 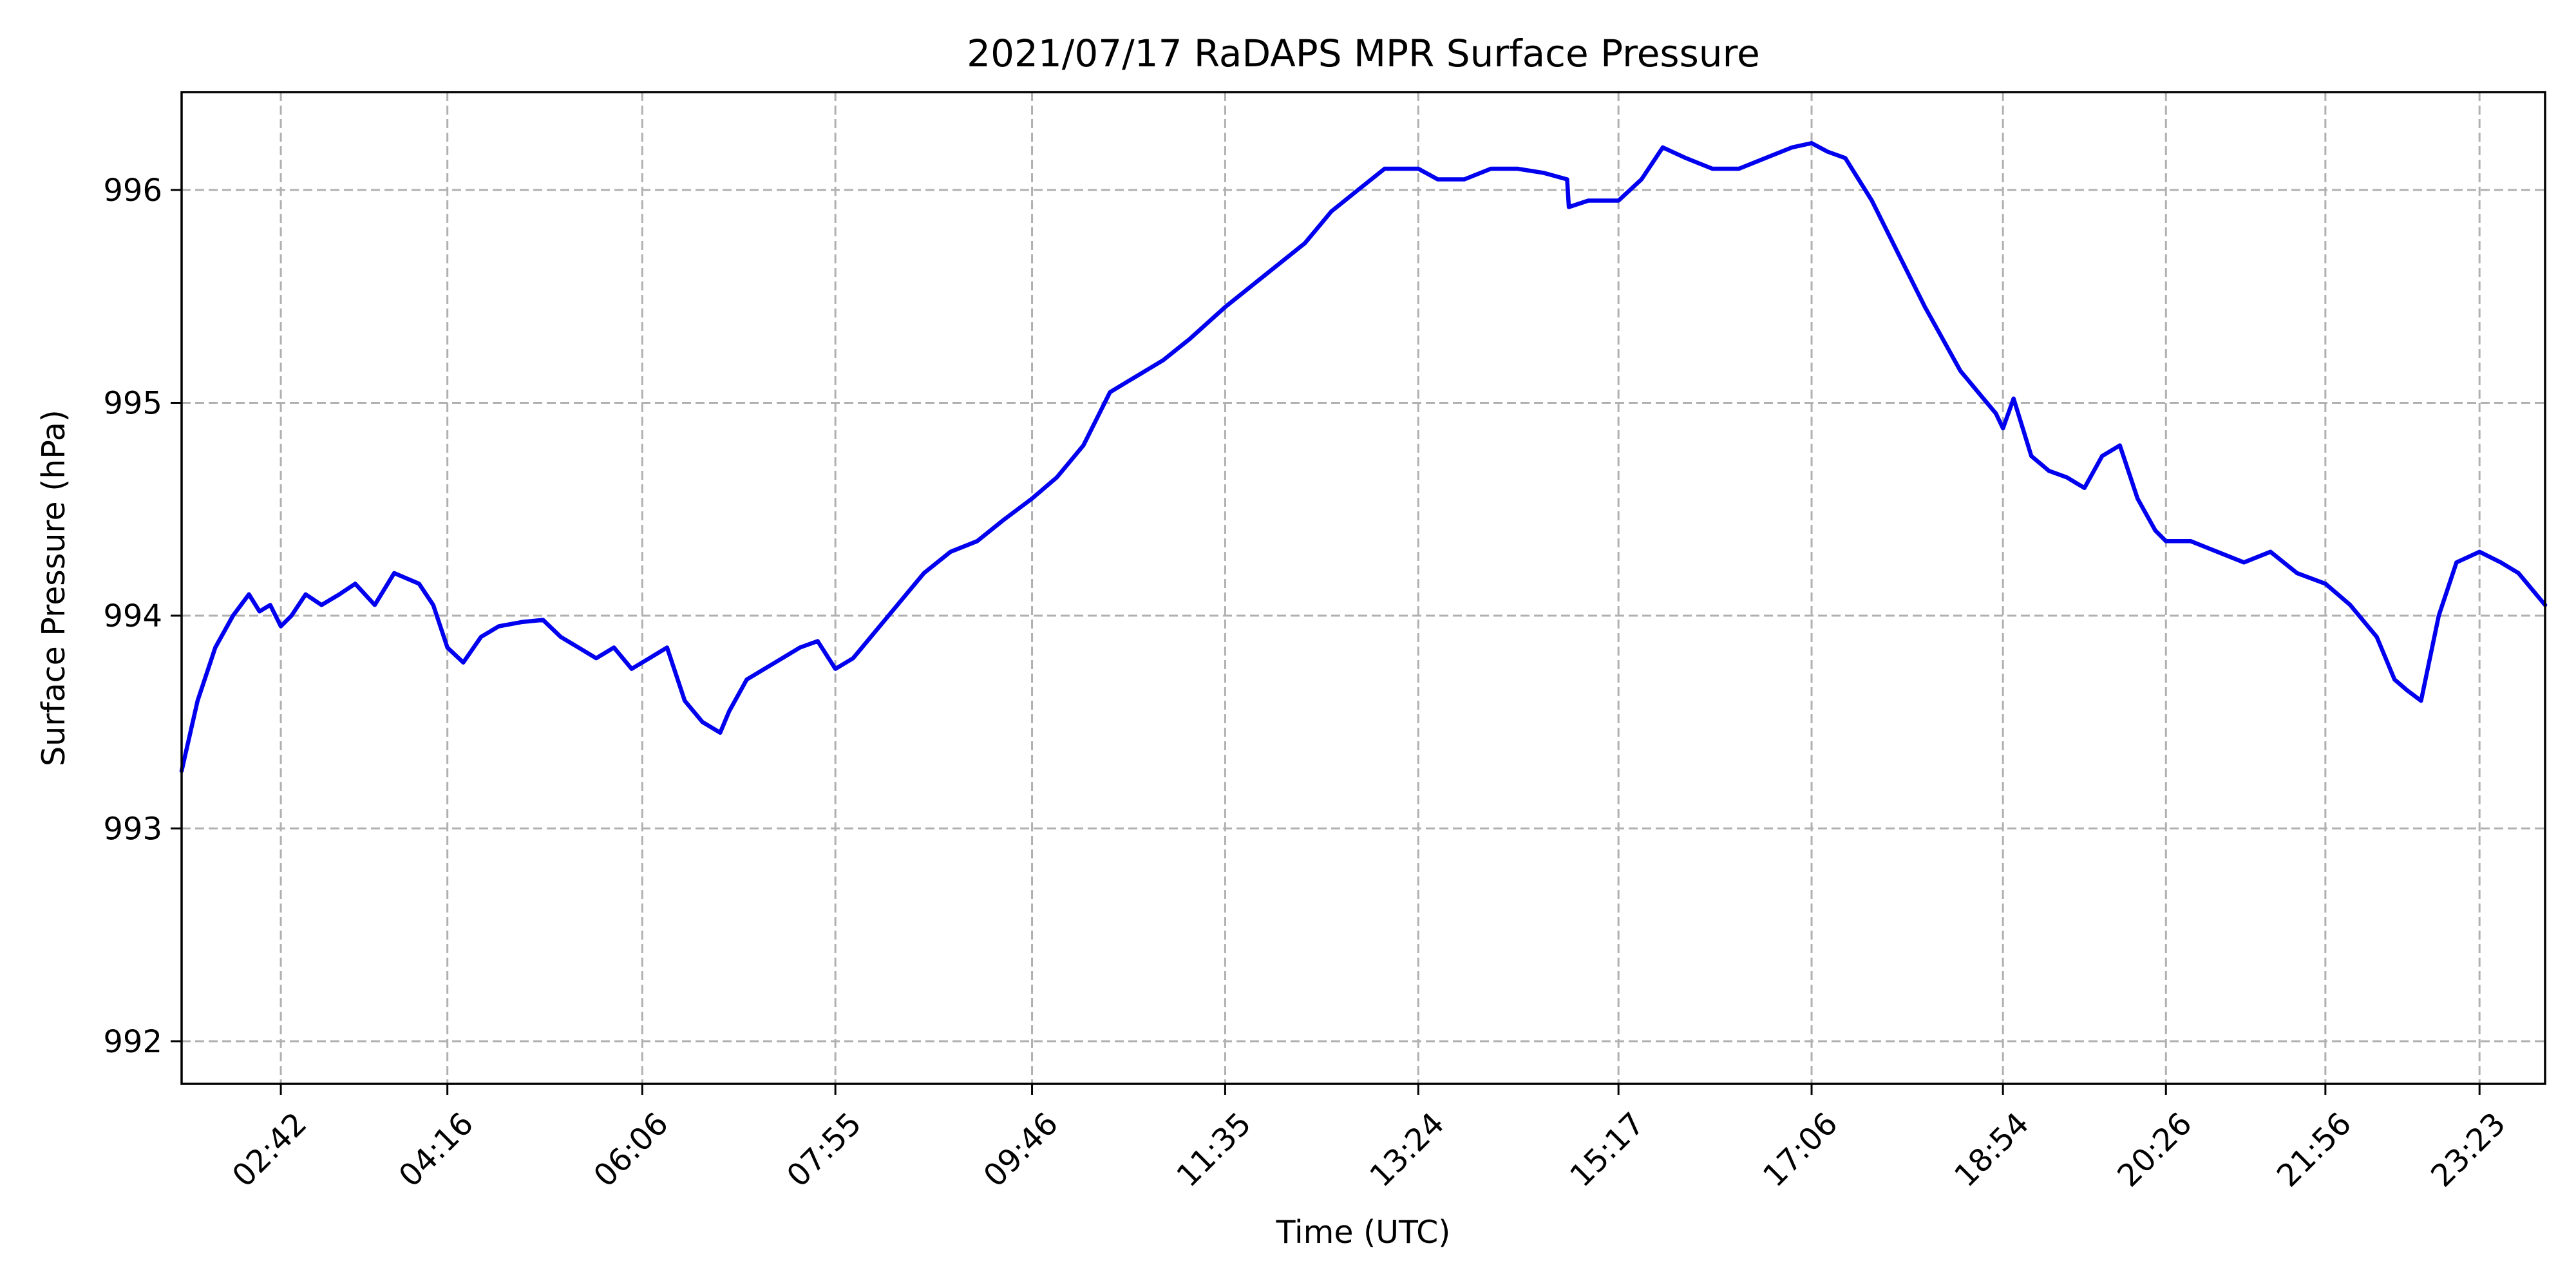 What do you see at coordinates (132, 1042) in the screenshot?
I see `y-tick-label: 992` at bounding box center [132, 1042].